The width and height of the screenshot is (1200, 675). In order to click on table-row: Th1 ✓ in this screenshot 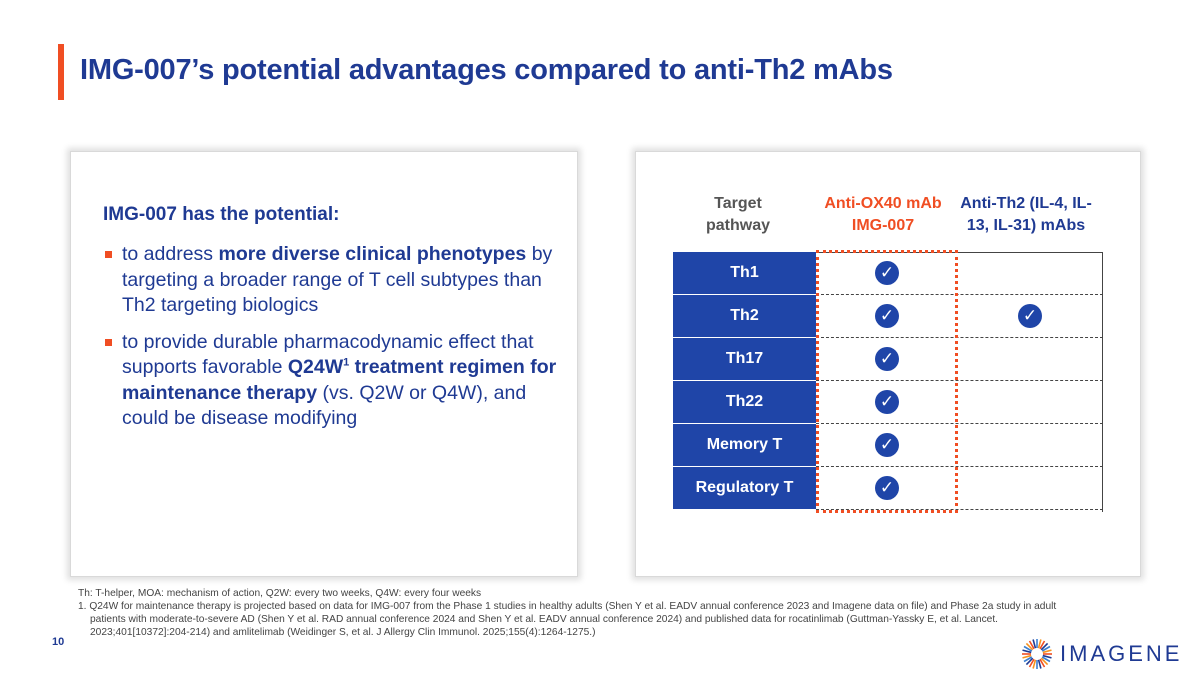, I will do `click(888, 273)`.